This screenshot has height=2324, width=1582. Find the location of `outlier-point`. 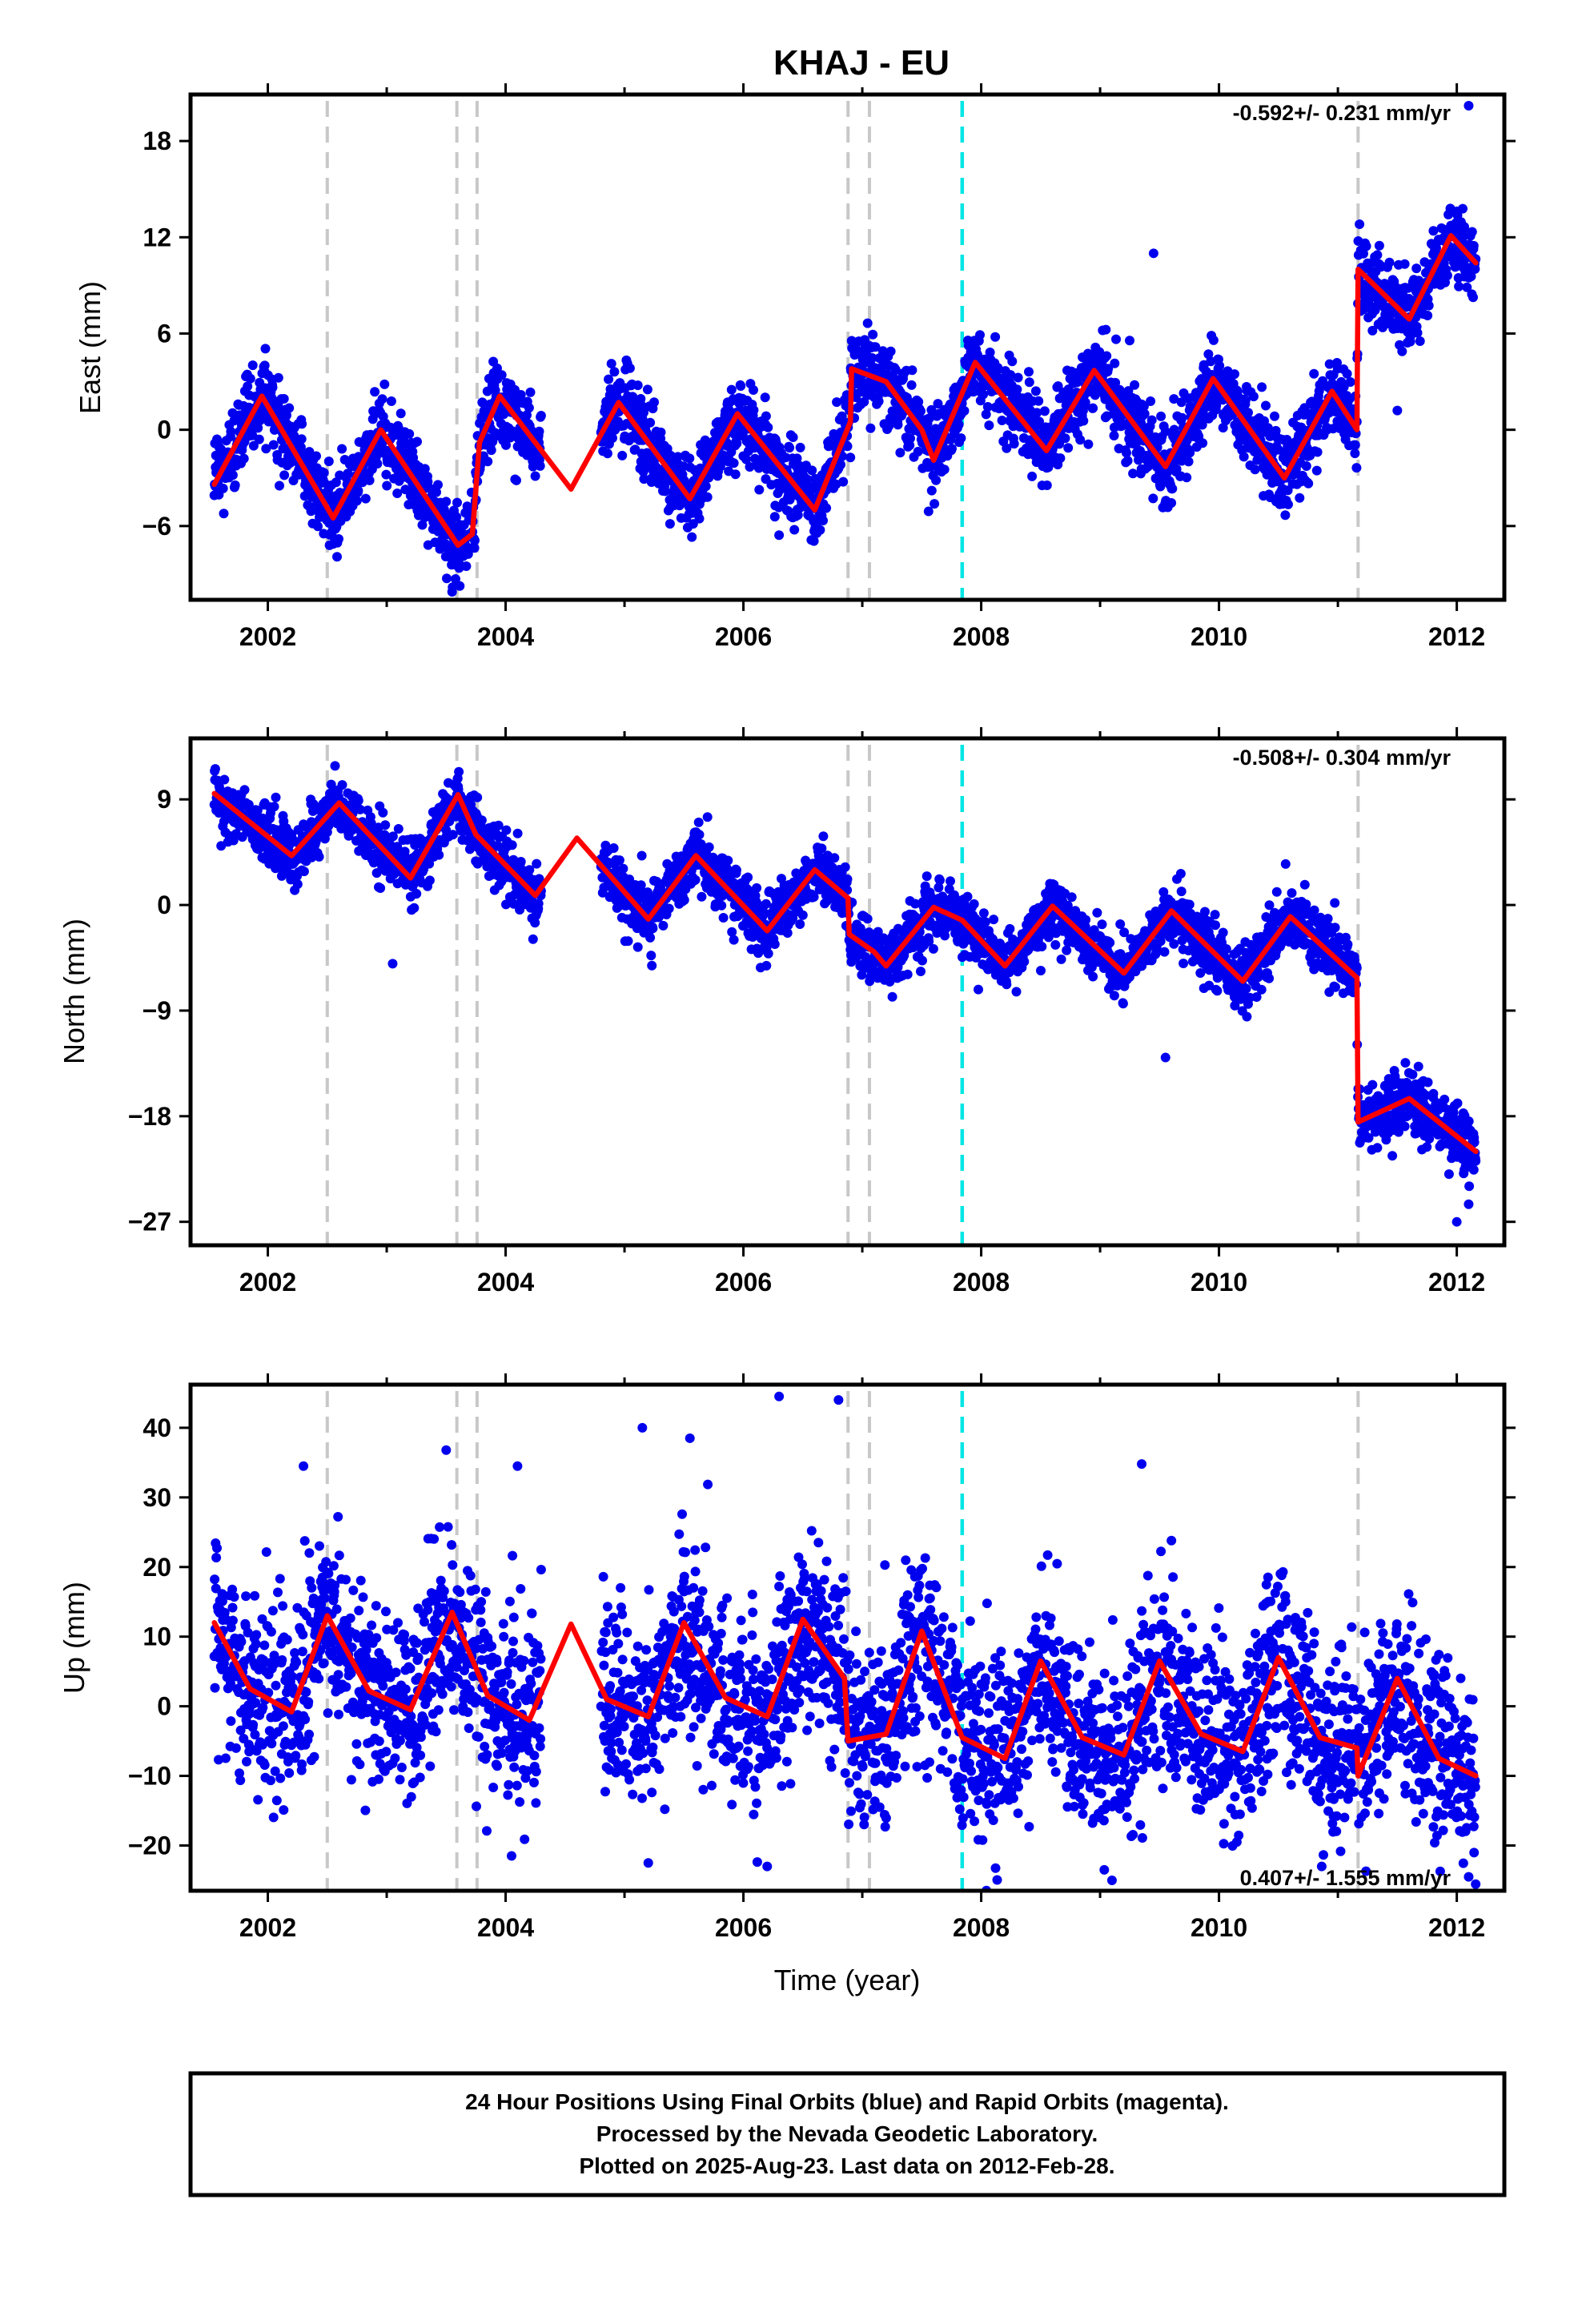

outlier-point is located at coordinates (1153, 253).